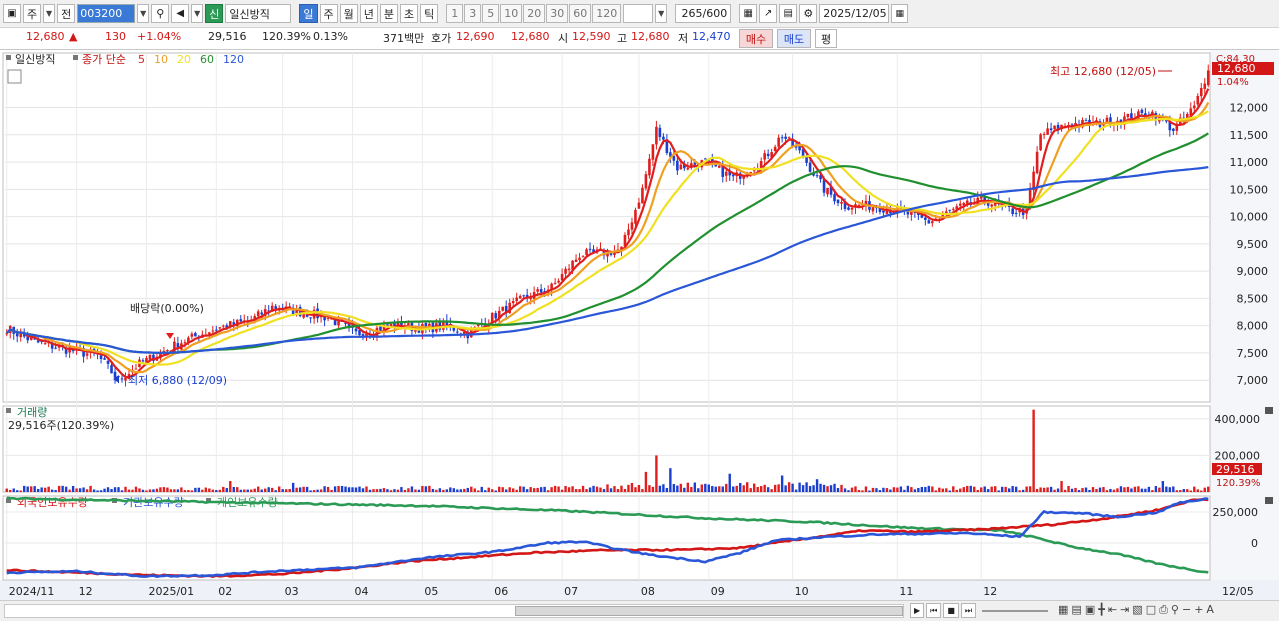 This screenshot has width=1279, height=621. I want to click on font-size-icon: A, so click(1210, 609).